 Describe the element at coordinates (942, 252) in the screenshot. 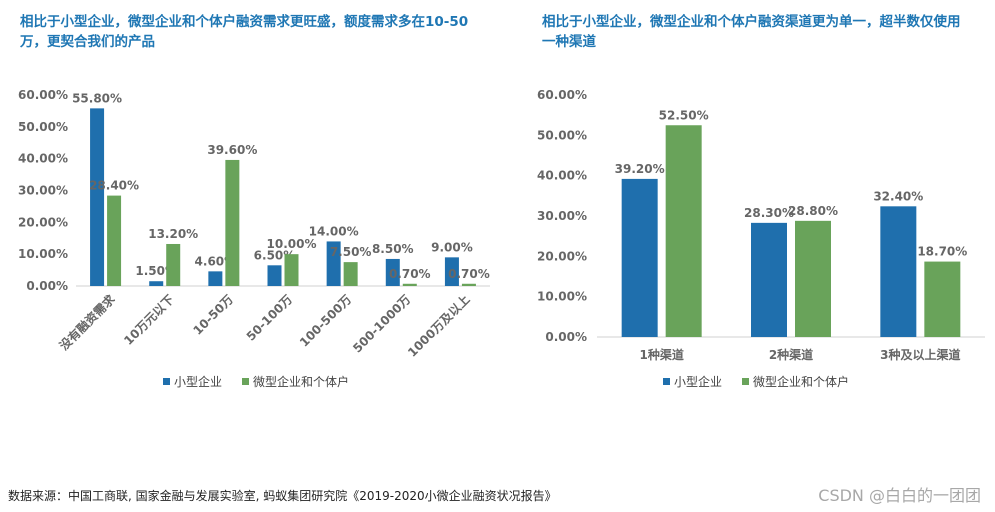

I see `right-data-label: 18.70%` at that location.